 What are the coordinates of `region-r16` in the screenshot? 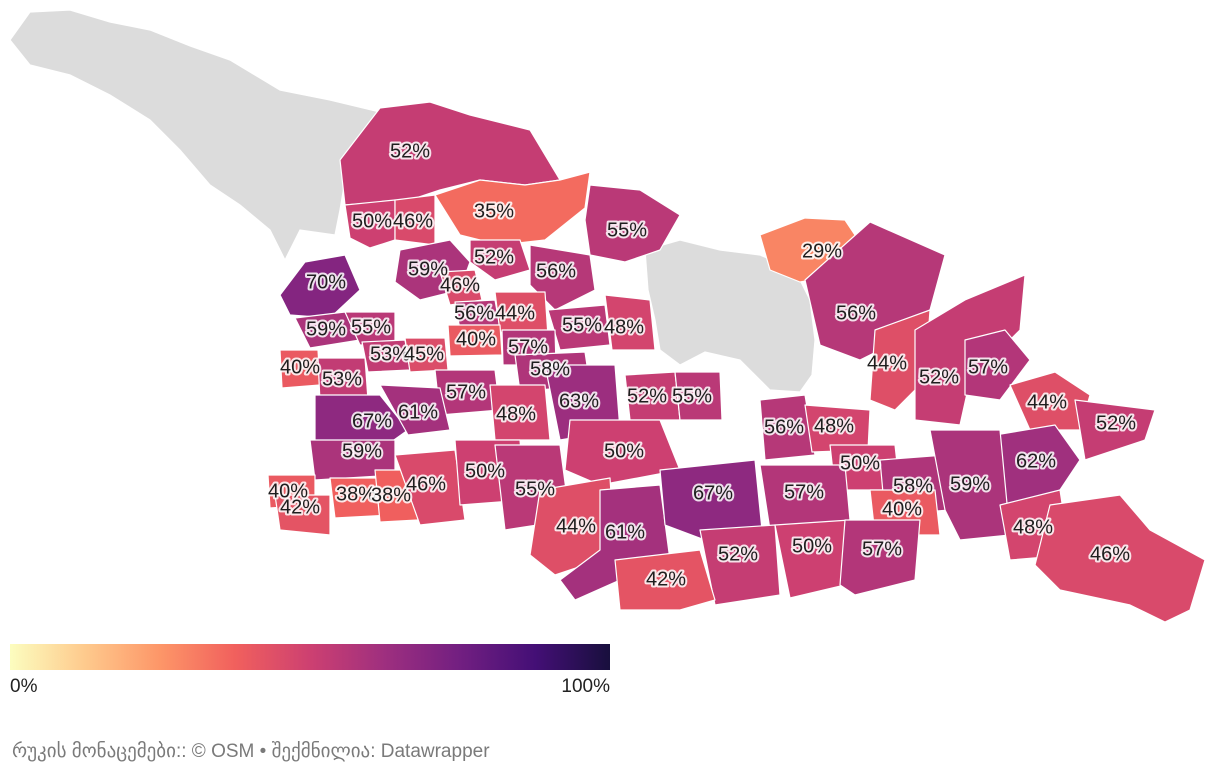 It's located at (579, 327).